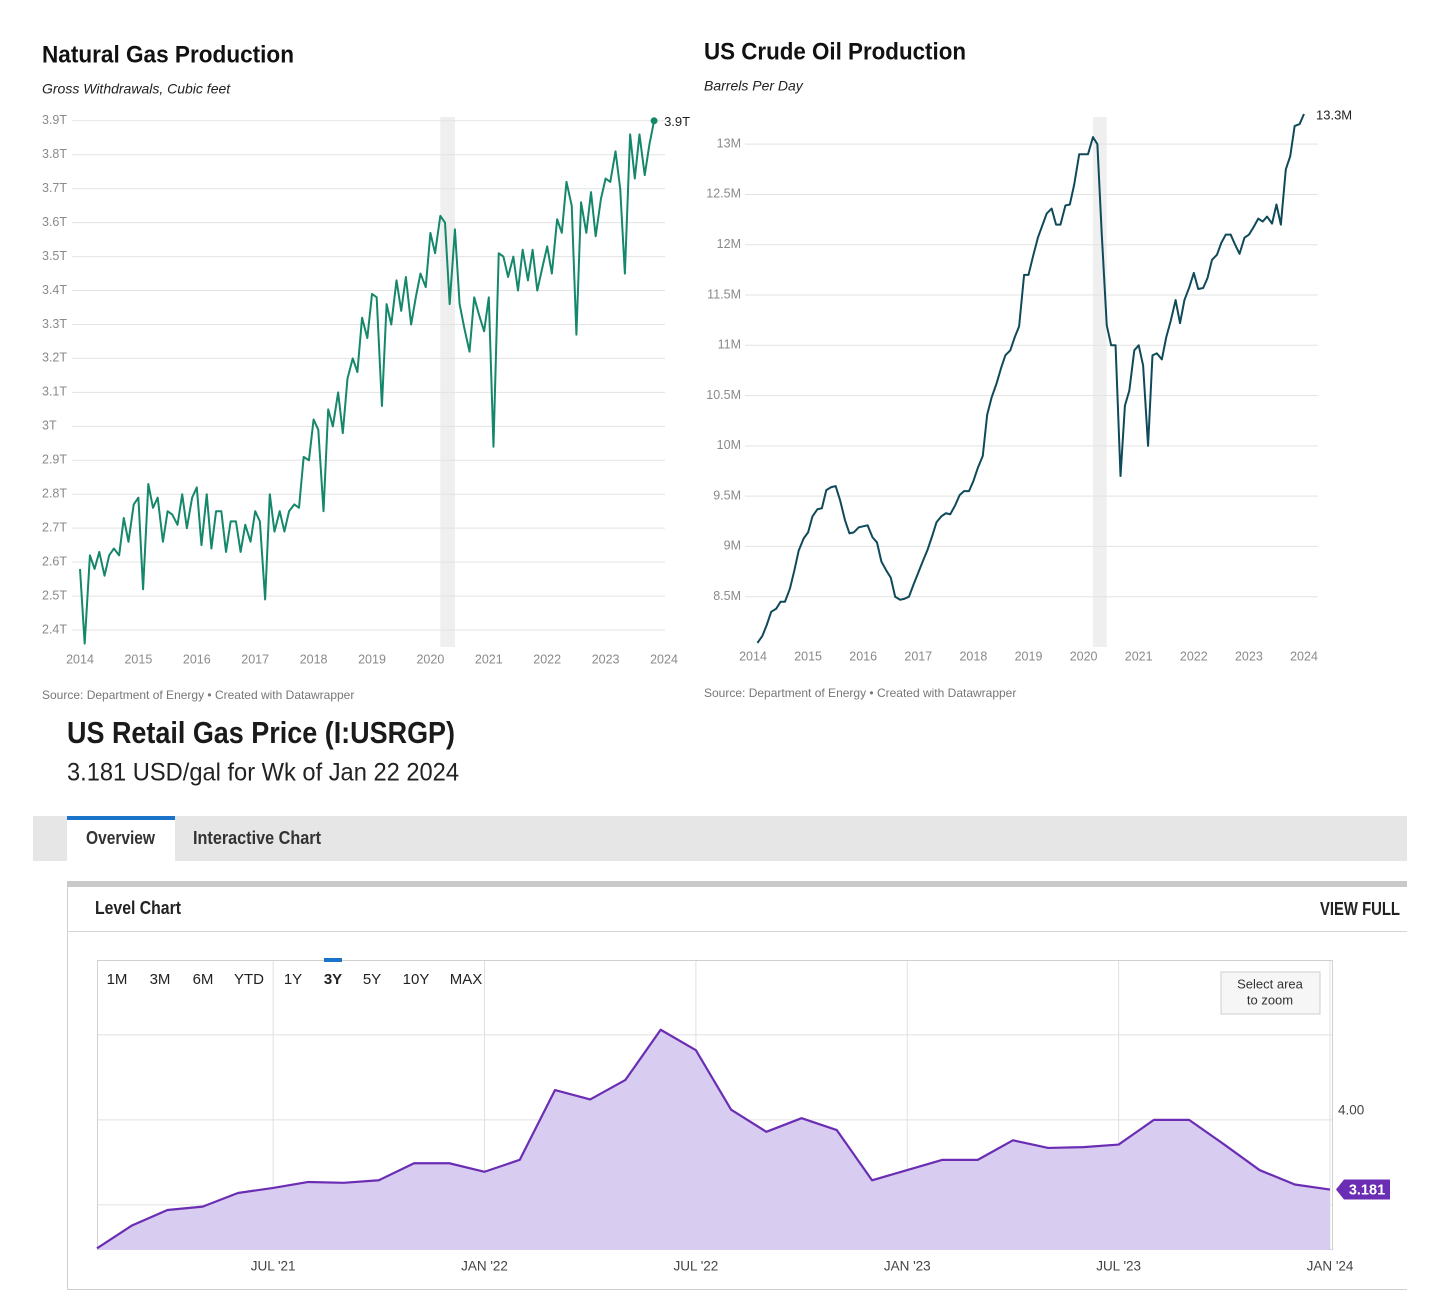  Describe the element at coordinates (729, 345) in the screenshot. I see `y-tick-label: 11M` at that location.